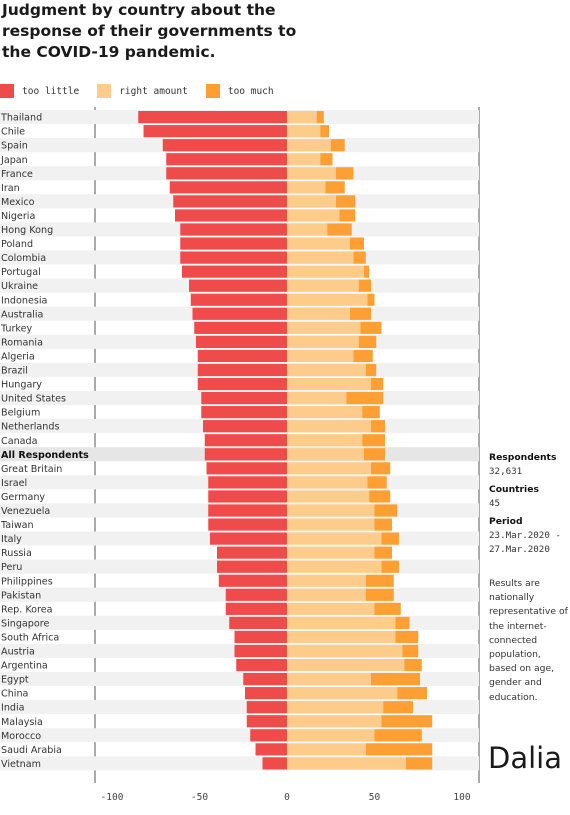  I want to click on category-label: Australia, so click(22, 314).